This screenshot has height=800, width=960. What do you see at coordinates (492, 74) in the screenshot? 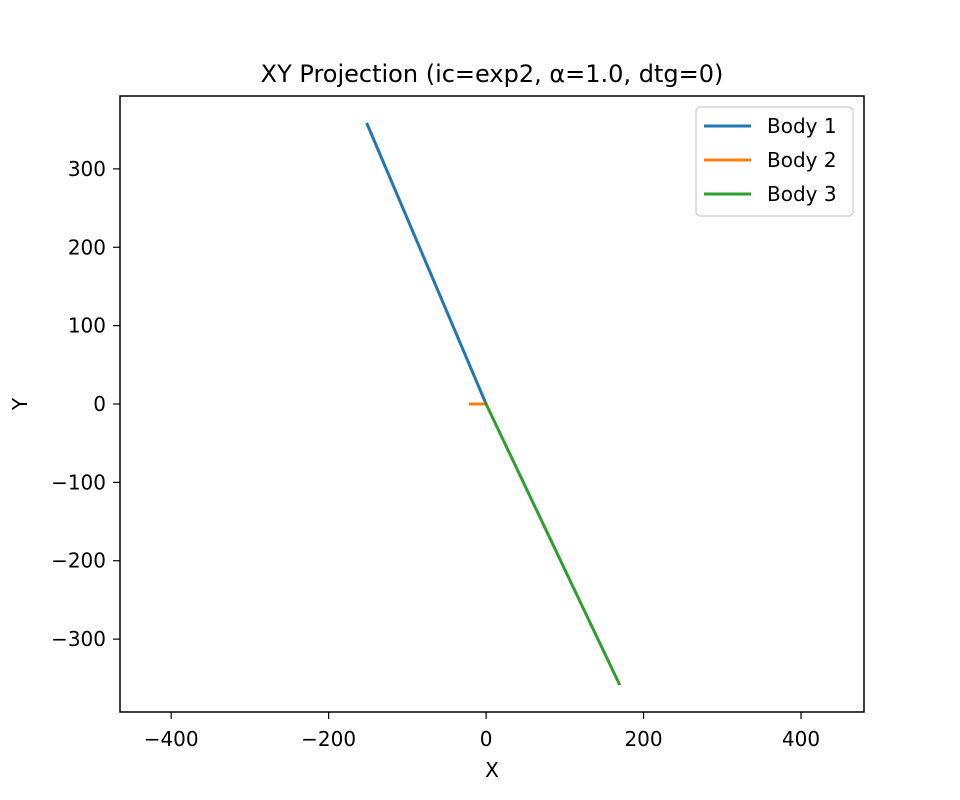
I see `chart-title: XY Projection (ic=exp2, α=1.0, dtg=0)` at bounding box center [492, 74].